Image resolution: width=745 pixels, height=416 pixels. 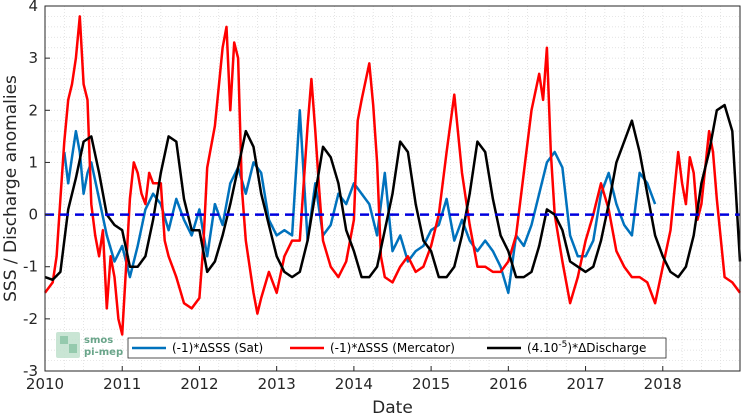 What do you see at coordinates (36, 190) in the screenshot?
I see `y-axis-ticks: -3 -2 -1 0 1 2 3 4` at bounding box center [36, 190].